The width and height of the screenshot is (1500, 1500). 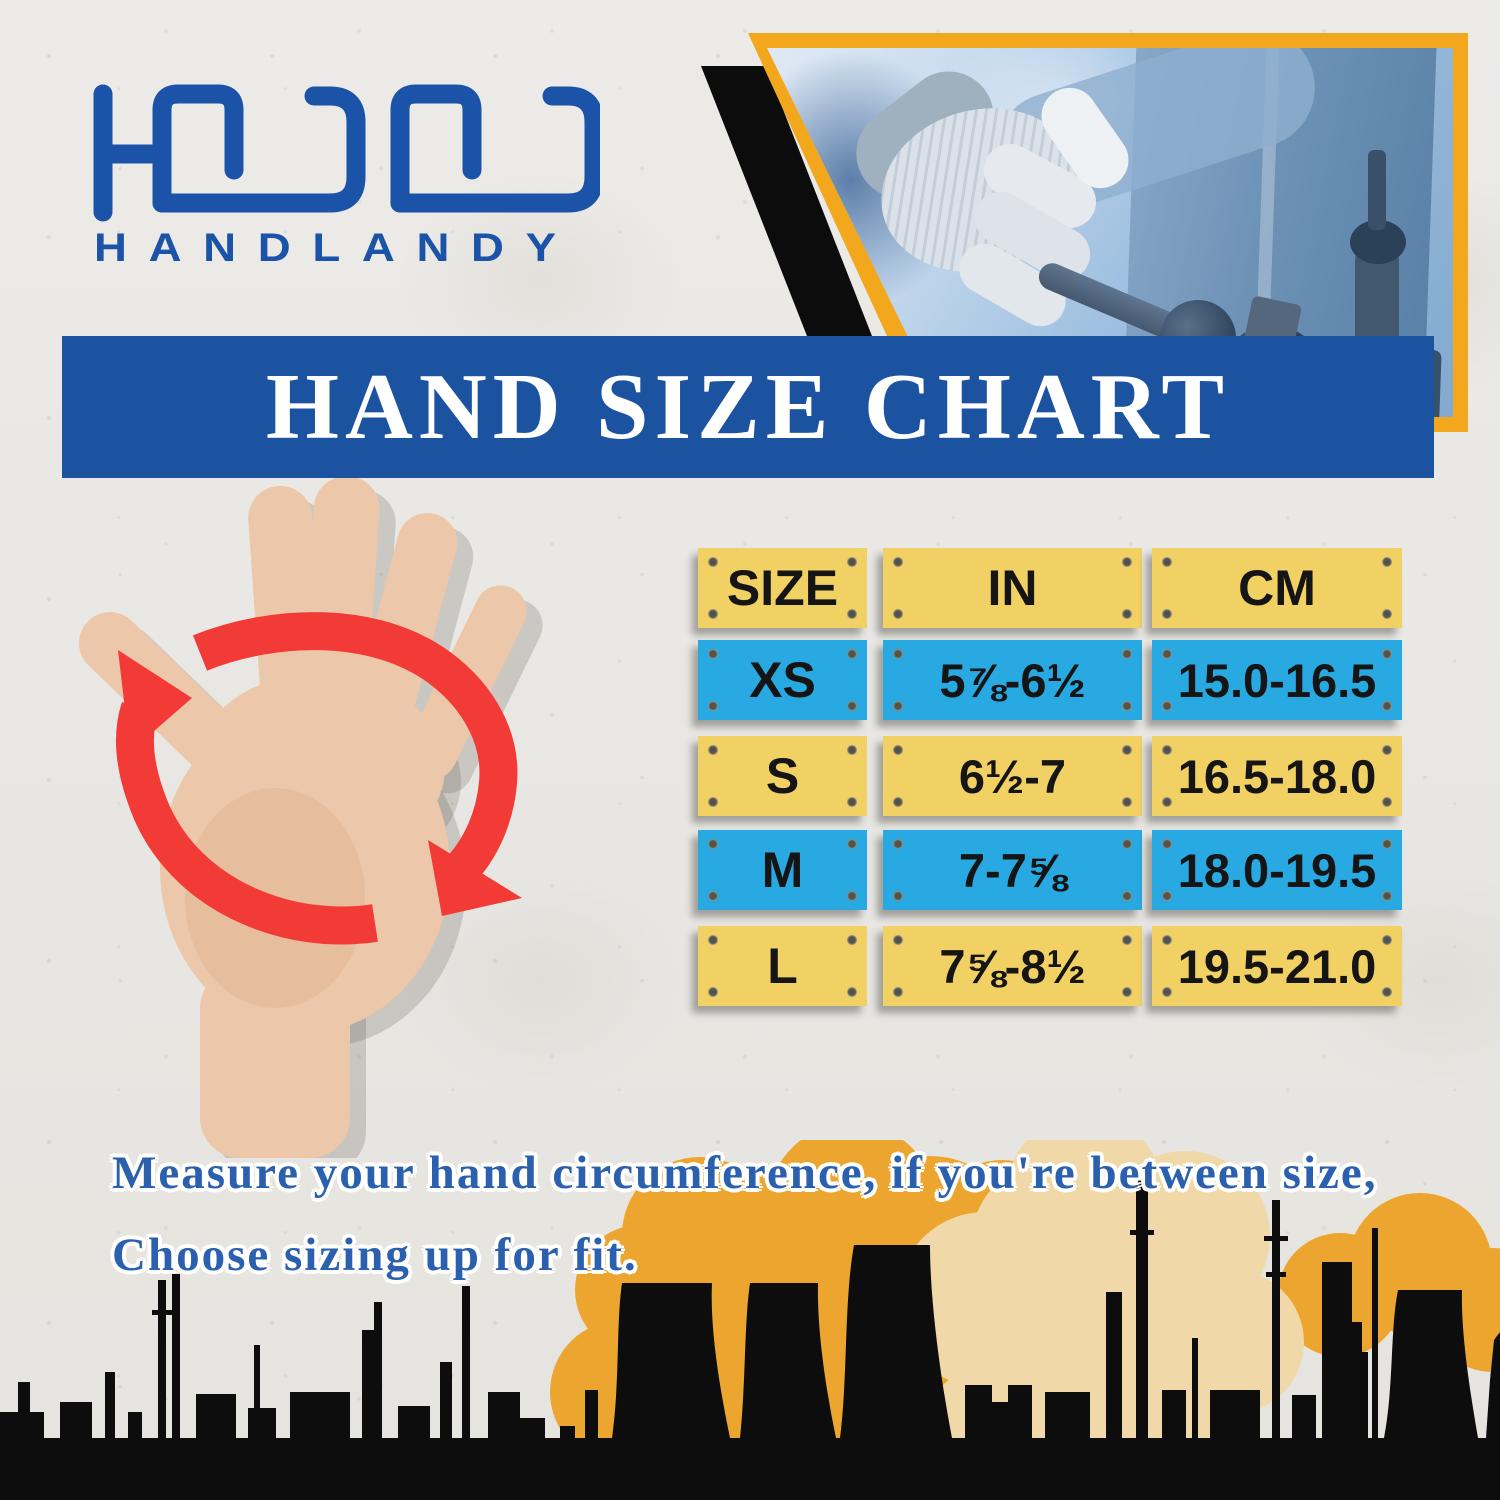 What do you see at coordinates (1012, 966) in the screenshot?
I see `cell-in: 7⅝-8½` at bounding box center [1012, 966].